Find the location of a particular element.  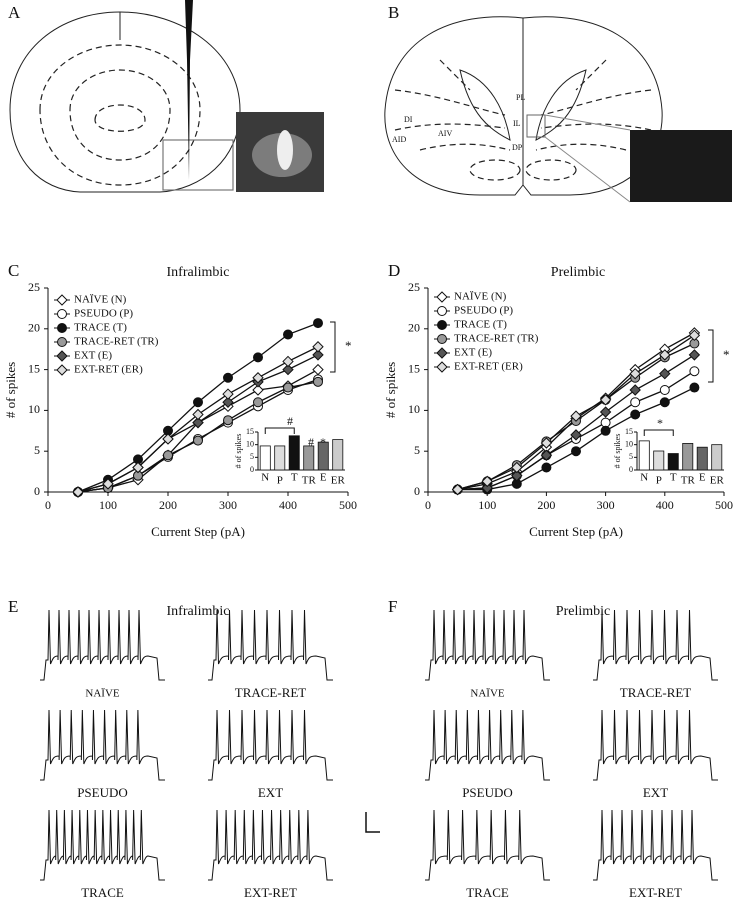

region-label: IL is located at coordinates (517, 123).